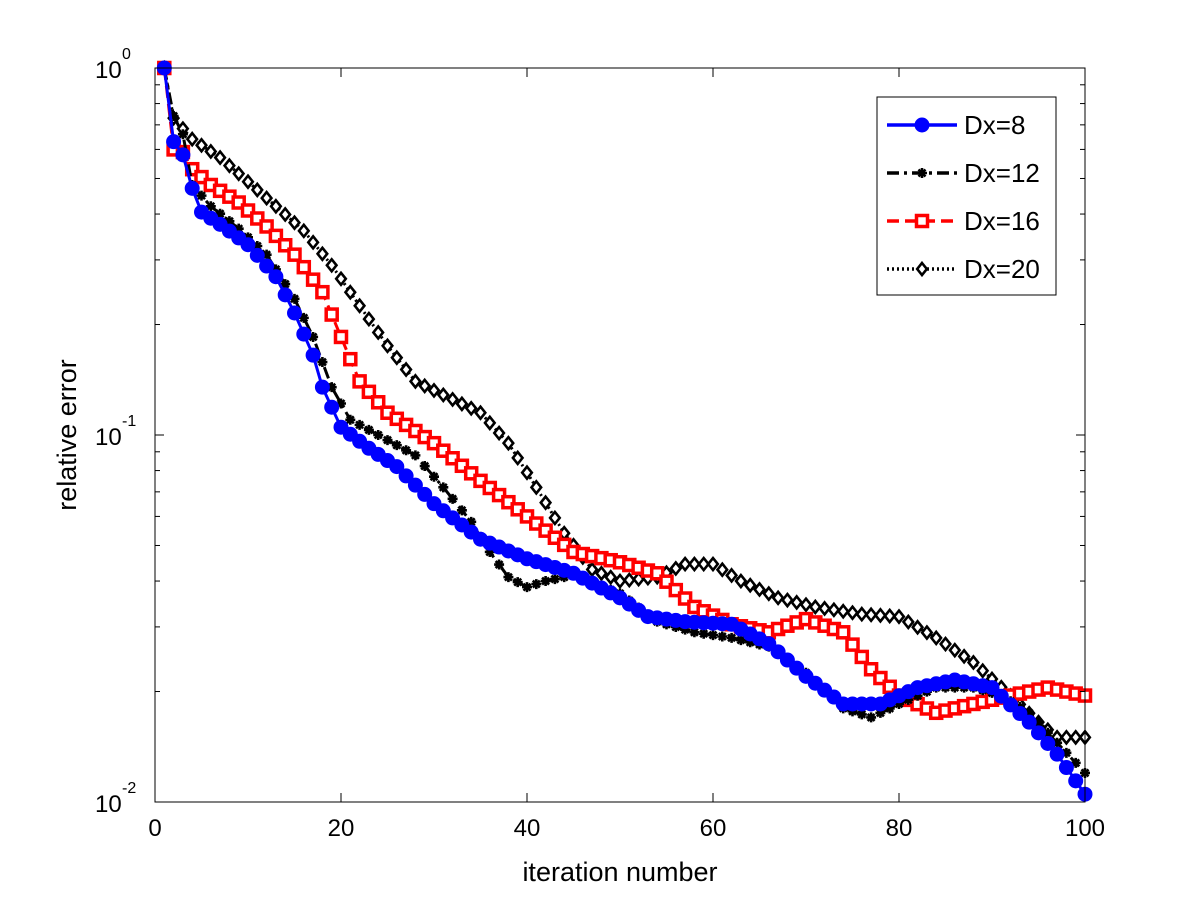 The image size is (1200, 900). Describe the element at coordinates (1085, 828) in the screenshot. I see `x-tick-label: 100` at that location.